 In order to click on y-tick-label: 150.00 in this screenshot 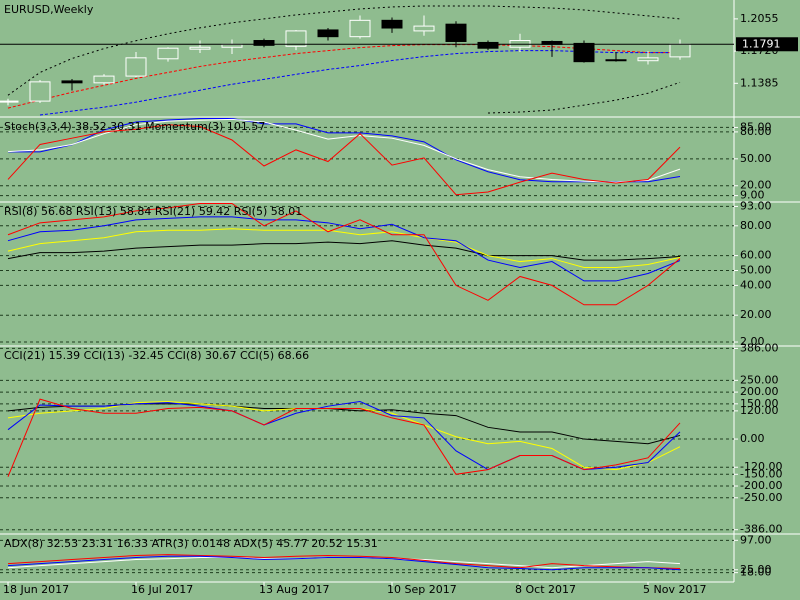, I will do `click(759, 403)`.